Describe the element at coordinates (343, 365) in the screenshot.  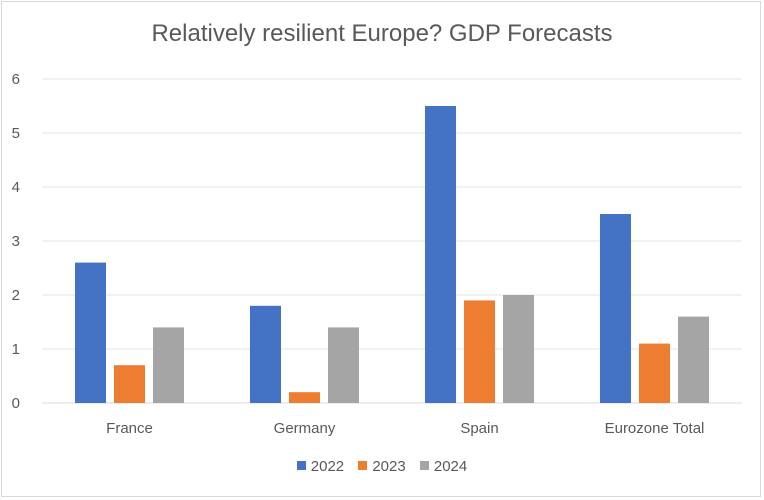
I see `bar-germany-2024` at that location.